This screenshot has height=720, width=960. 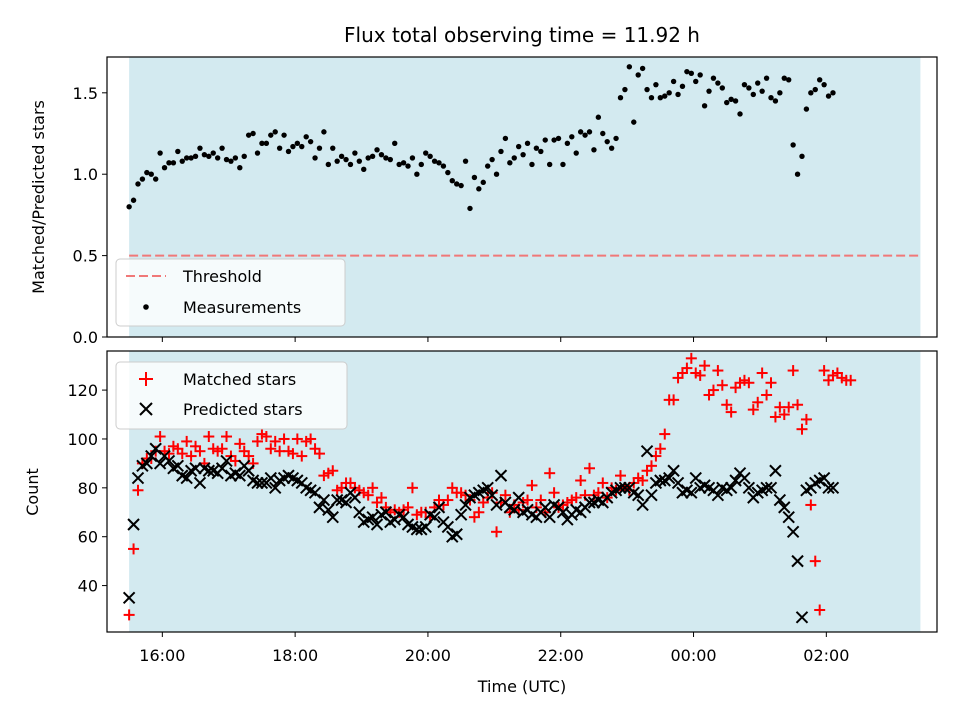 I want to click on ratio-y-tick-label: 1.0, so click(x=85, y=174).